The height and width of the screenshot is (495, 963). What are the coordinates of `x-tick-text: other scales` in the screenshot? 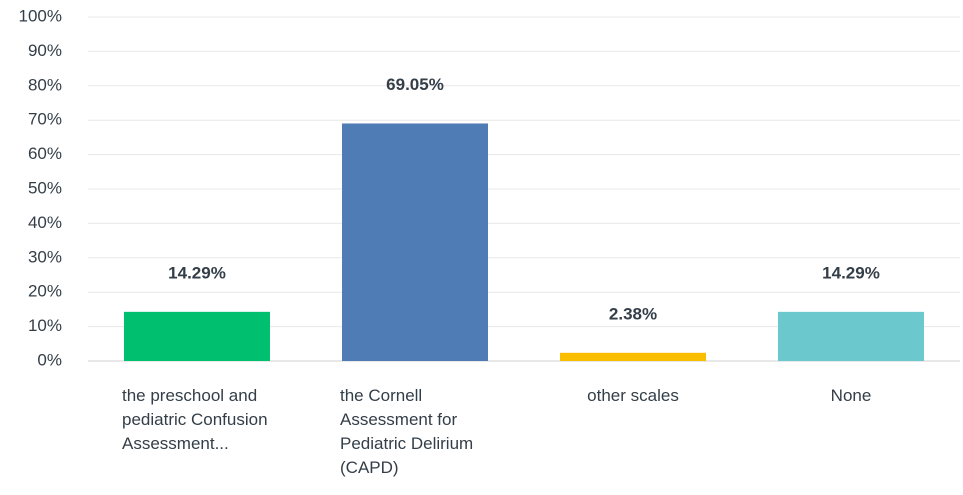 It's located at (633, 395).